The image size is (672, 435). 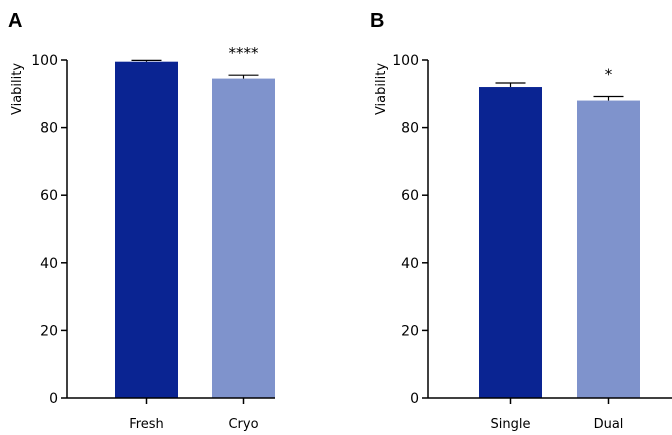 What do you see at coordinates (609, 424) in the screenshot?
I see `x-tick-label-dual: Dual` at bounding box center [609, 424].